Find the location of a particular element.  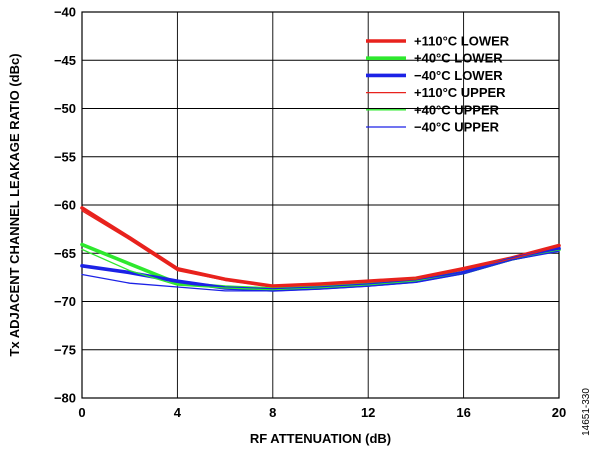

y-tick-label: −60 is located at coordinates (65, 205).